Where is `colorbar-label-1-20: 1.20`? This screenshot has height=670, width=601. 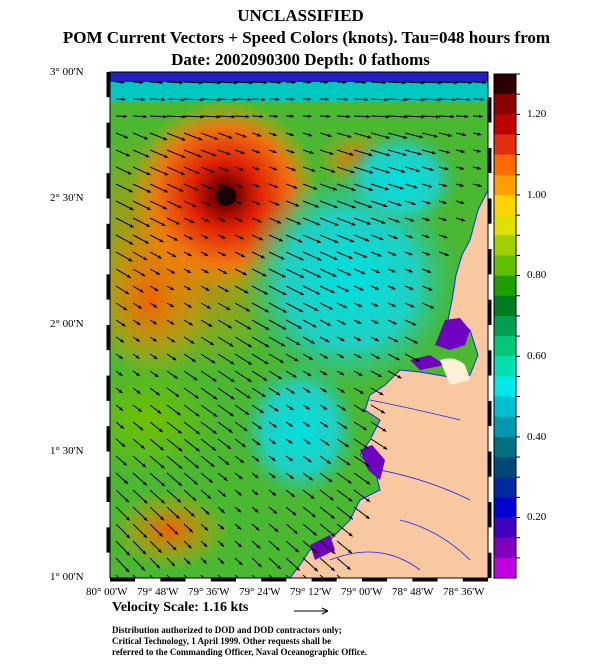 colorbar-label-1-20: 1.20 is located at coordinates (537, 114).